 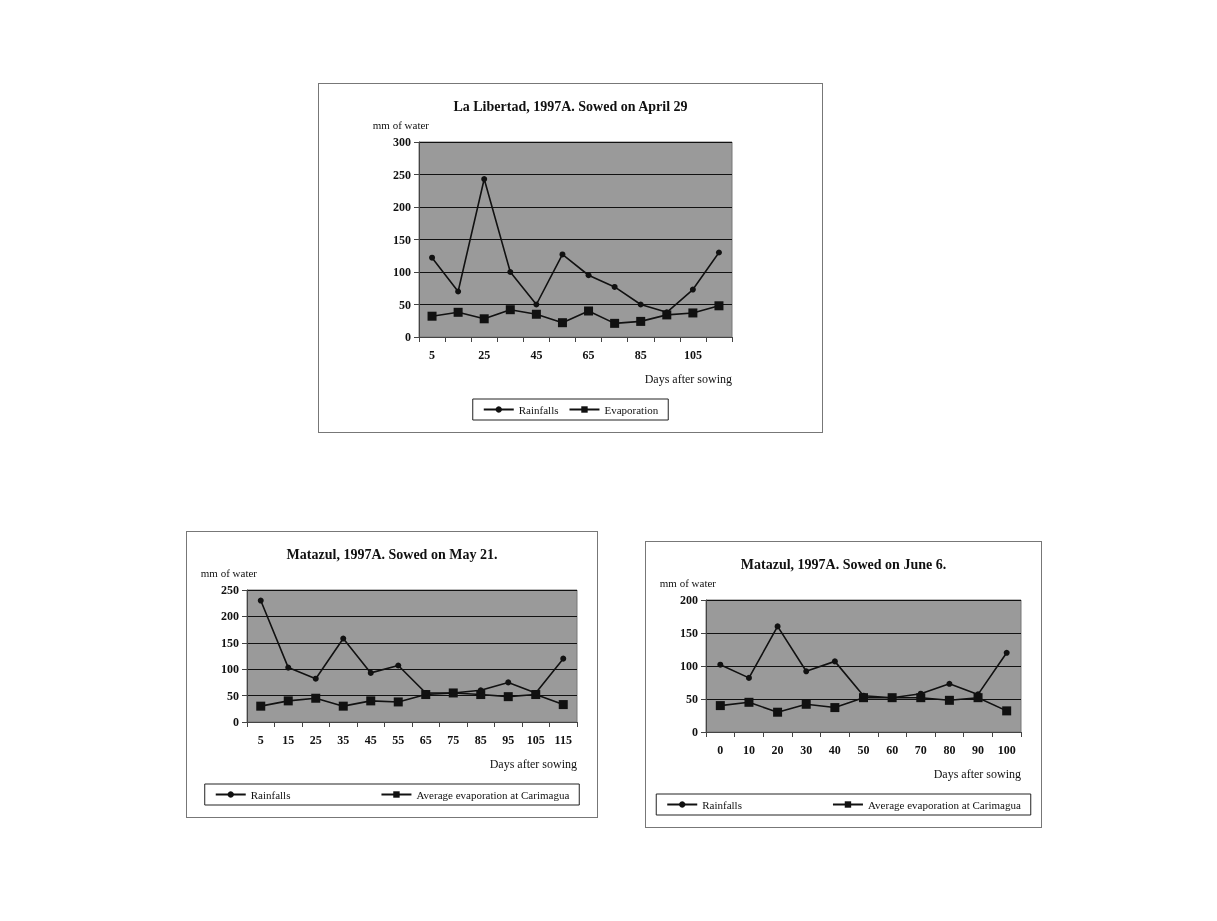 I want to click on x-tick-label: 80, so click(x=949, y=750).